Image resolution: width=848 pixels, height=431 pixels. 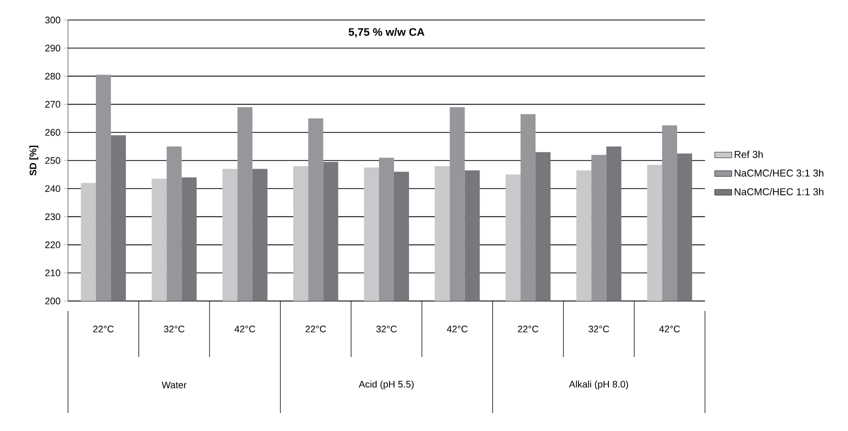 What do you see at coordinates (52, 301) in the screenshot?
I see `y-tick-label: 200` at bounding box center [52, 301].